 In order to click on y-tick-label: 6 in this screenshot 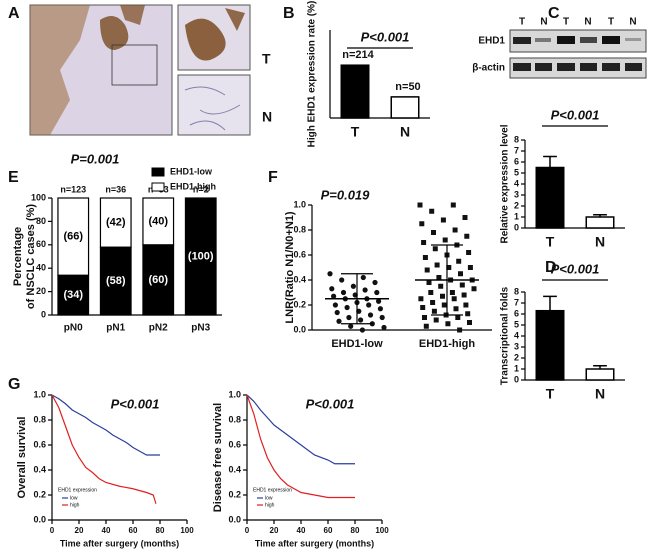, I will do `click(516, 161)`.